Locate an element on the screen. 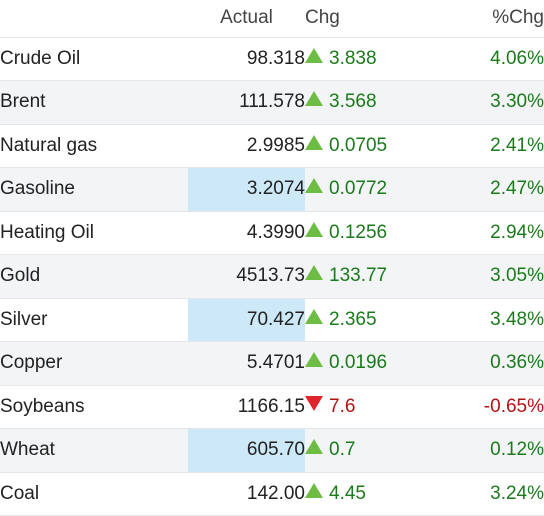 The width and height of the screenshot is (544, 516). table-header: Actual Chg %Chg is located at coordinates (272, 19).